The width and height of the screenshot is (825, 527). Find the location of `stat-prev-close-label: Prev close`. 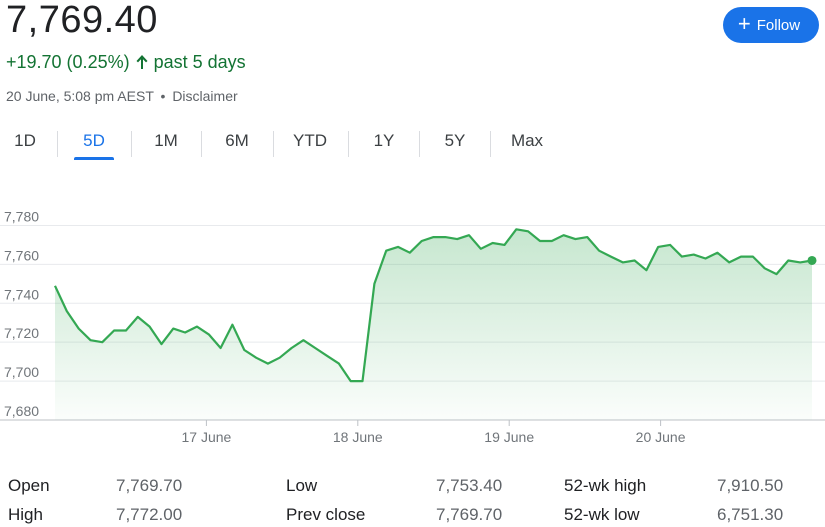

stat-prev-close-label: Prev close is located at coordinates (326, 514).